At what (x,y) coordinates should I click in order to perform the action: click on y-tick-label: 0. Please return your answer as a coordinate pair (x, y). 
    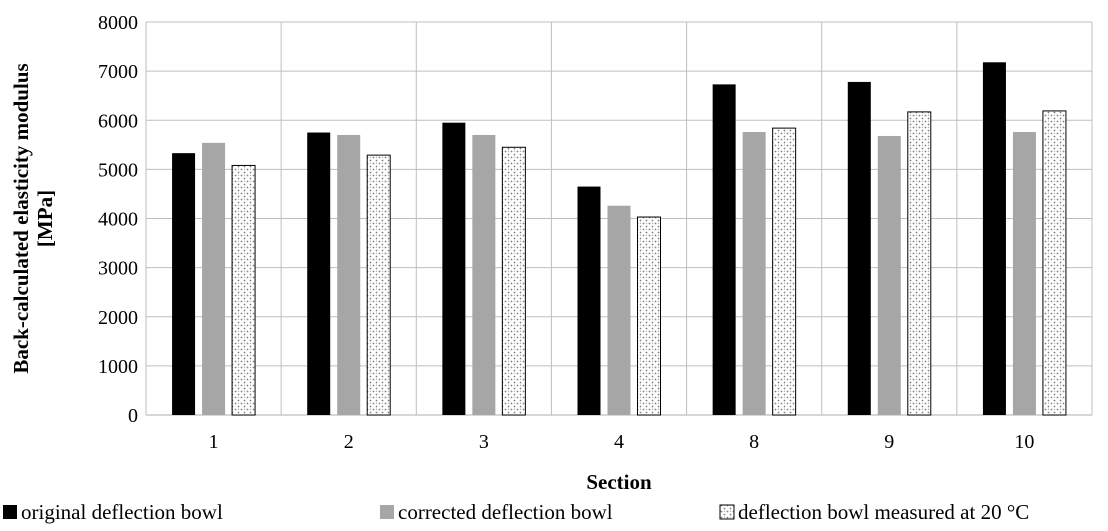
    Looking at the image, I should click on (133, 416).